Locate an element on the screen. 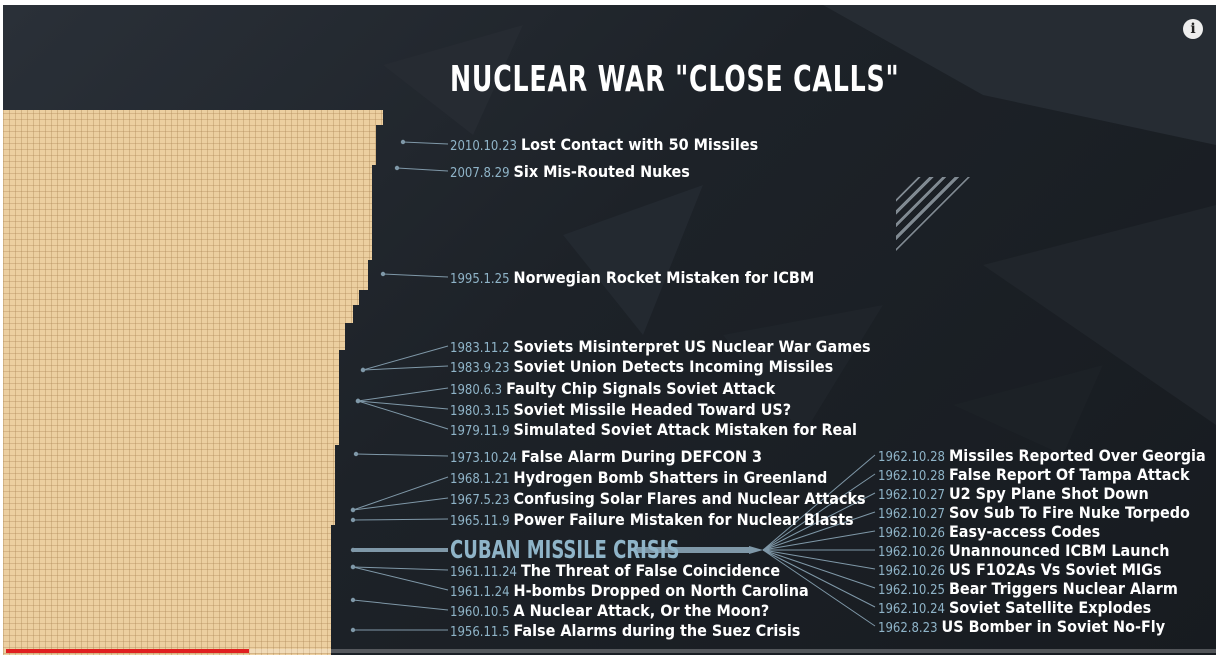  event-label: US F102As Vs Soviet MIGs is located at coordinates (1055, 569).